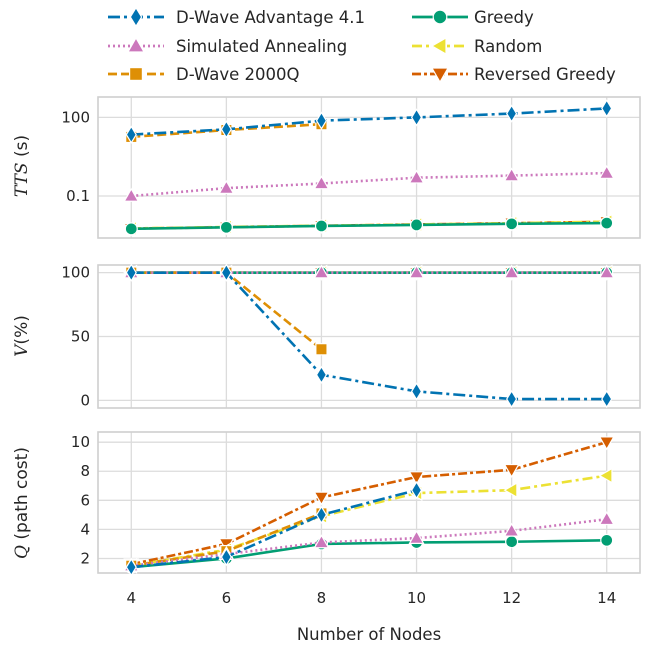  Describe the element at coordinates (85, 400) in the screenshot. I see `validity-y-tick-label: 0` at that location.